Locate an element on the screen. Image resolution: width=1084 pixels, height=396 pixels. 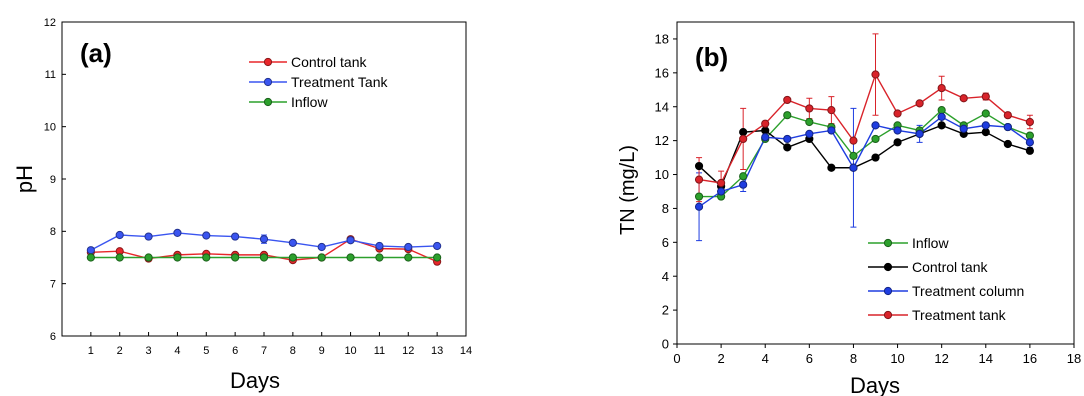
y-tick-label: 14 is located at coordinates (662, 106).